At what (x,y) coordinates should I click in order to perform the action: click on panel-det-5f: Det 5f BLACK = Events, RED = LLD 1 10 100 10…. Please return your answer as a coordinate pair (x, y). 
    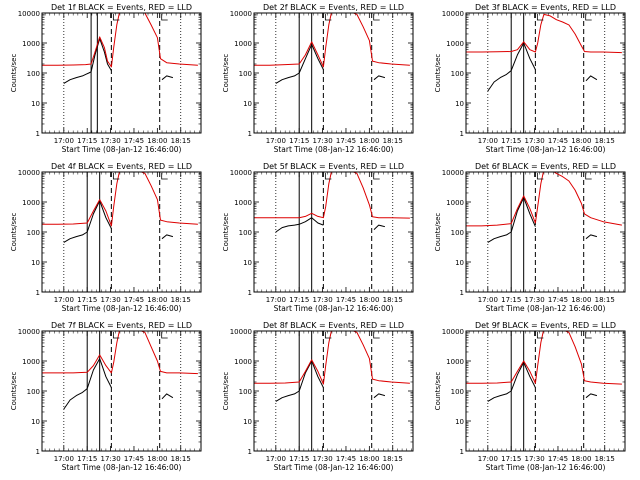
    Looking at the image, I should click on (318, 237).